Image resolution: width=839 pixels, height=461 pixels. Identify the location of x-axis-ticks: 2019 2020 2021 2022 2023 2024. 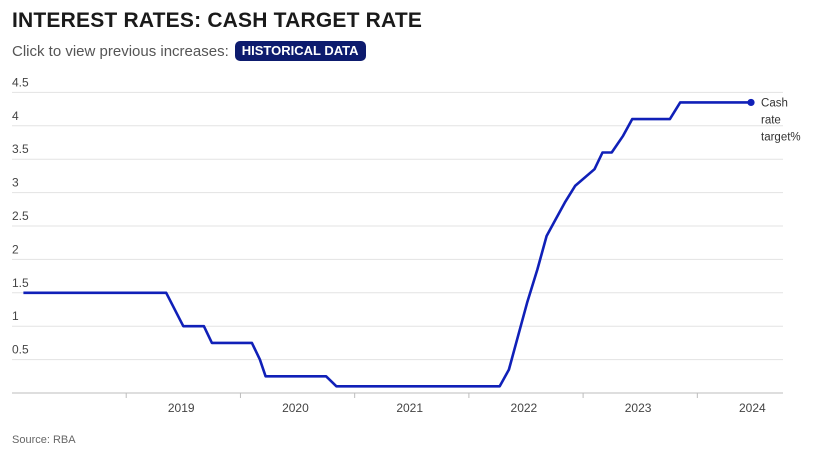
(445, 404).